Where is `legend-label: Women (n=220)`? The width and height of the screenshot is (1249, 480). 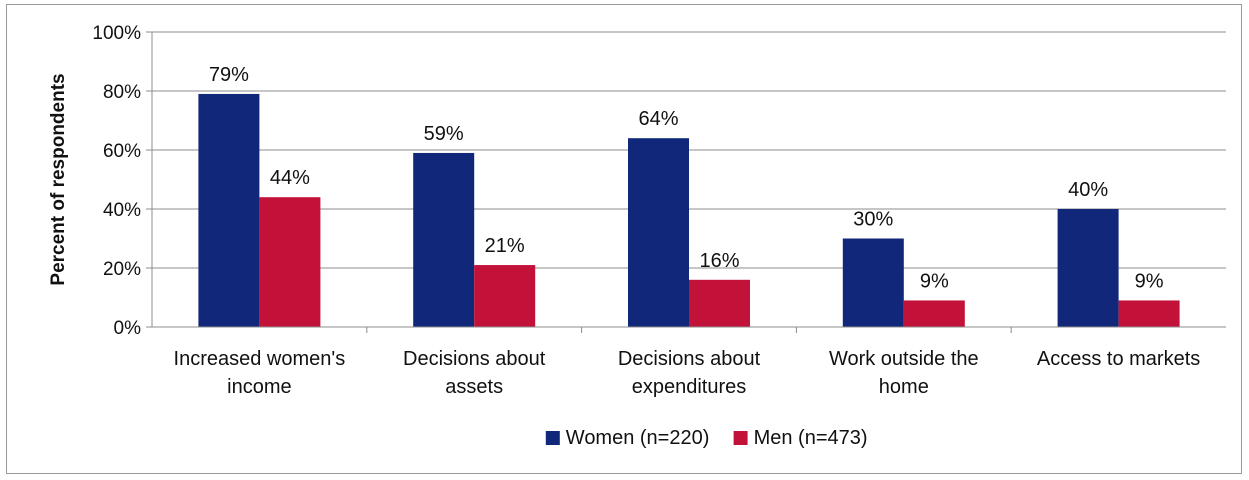
legend-label: Women (n=220) is located at coordinates (638, 438).